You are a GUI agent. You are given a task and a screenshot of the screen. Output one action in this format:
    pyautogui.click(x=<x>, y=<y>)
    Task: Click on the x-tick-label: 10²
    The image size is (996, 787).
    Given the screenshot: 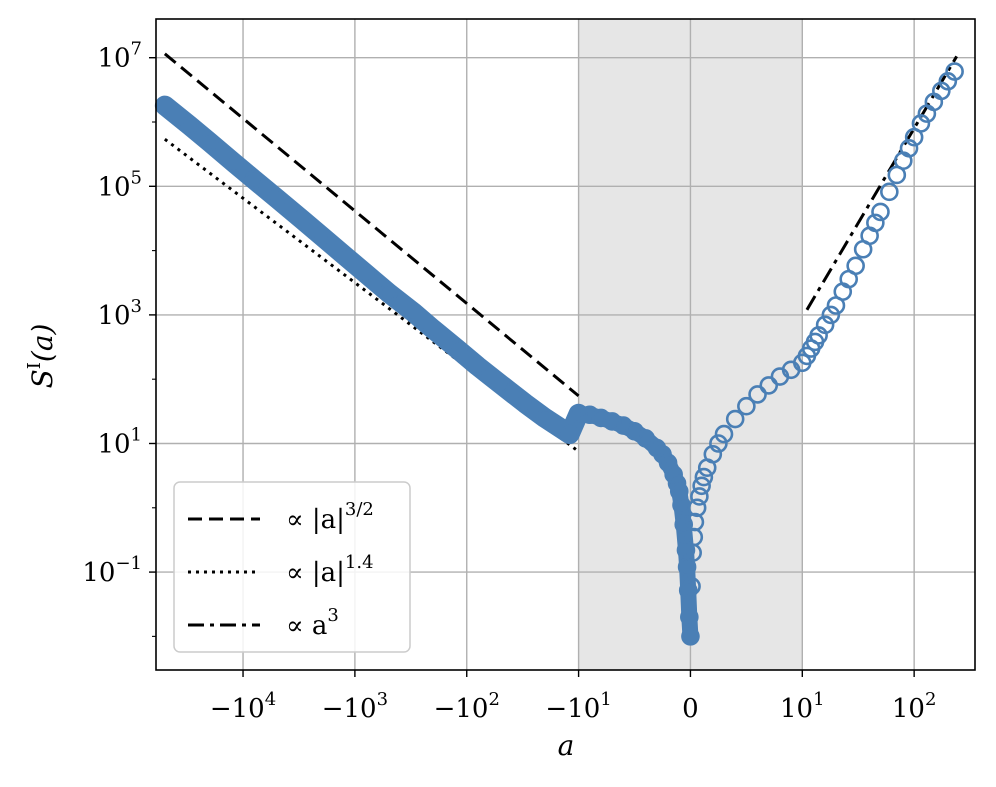 What is the action you would take?
    pyautogui.click(x=914, y=706)
    